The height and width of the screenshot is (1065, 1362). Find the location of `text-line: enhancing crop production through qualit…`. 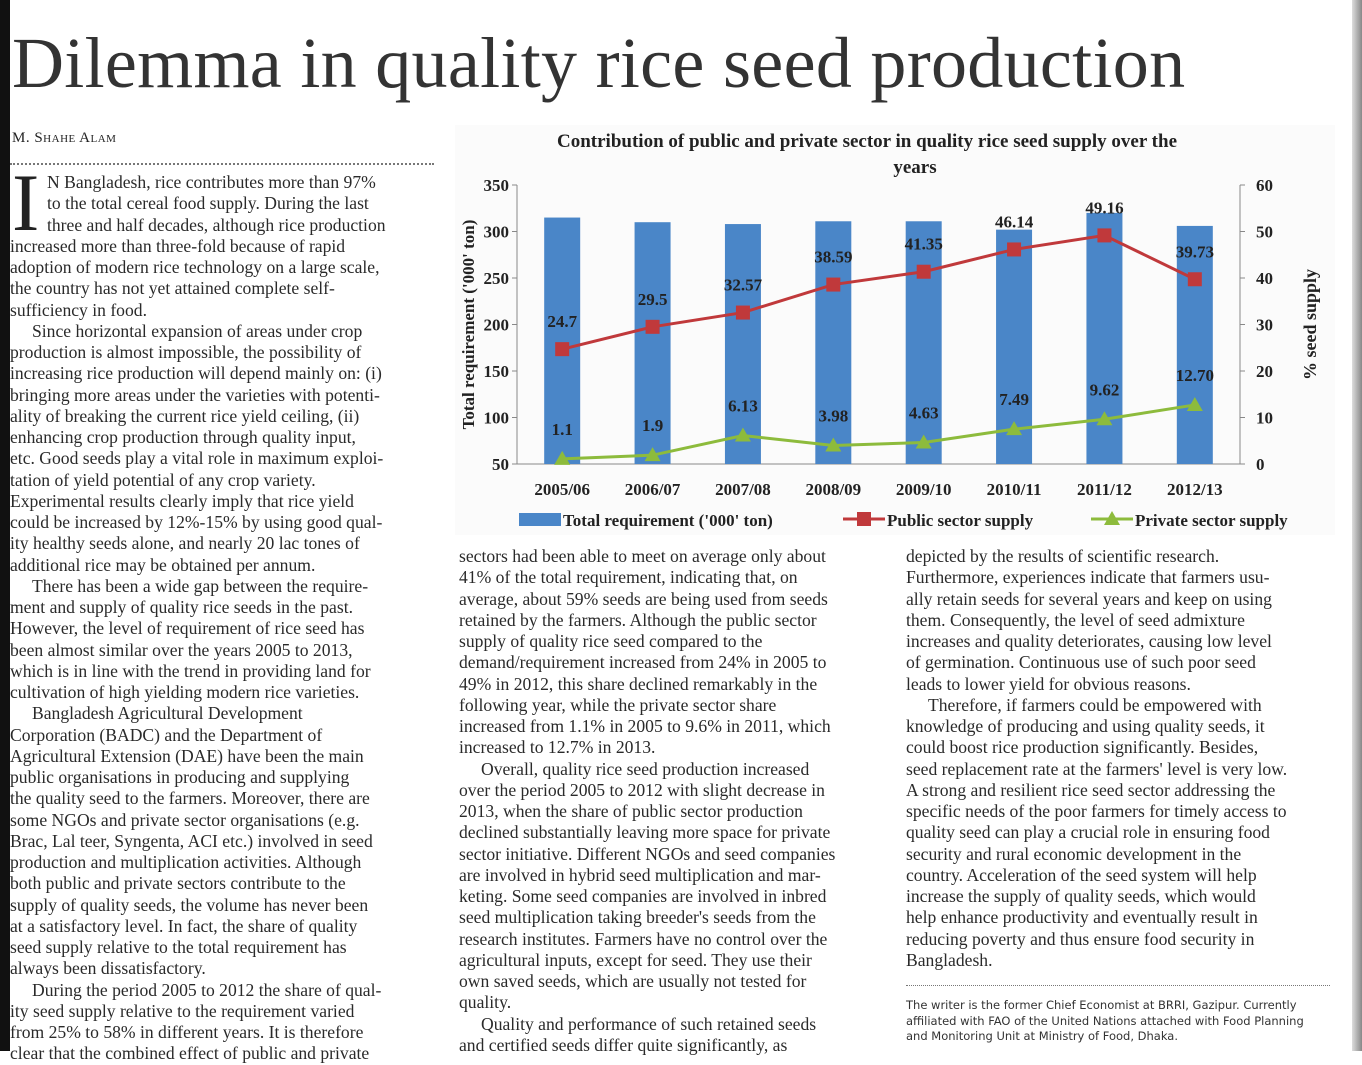

text-line: enhancing crop production through qualit… is located at coordinates (183, 437).